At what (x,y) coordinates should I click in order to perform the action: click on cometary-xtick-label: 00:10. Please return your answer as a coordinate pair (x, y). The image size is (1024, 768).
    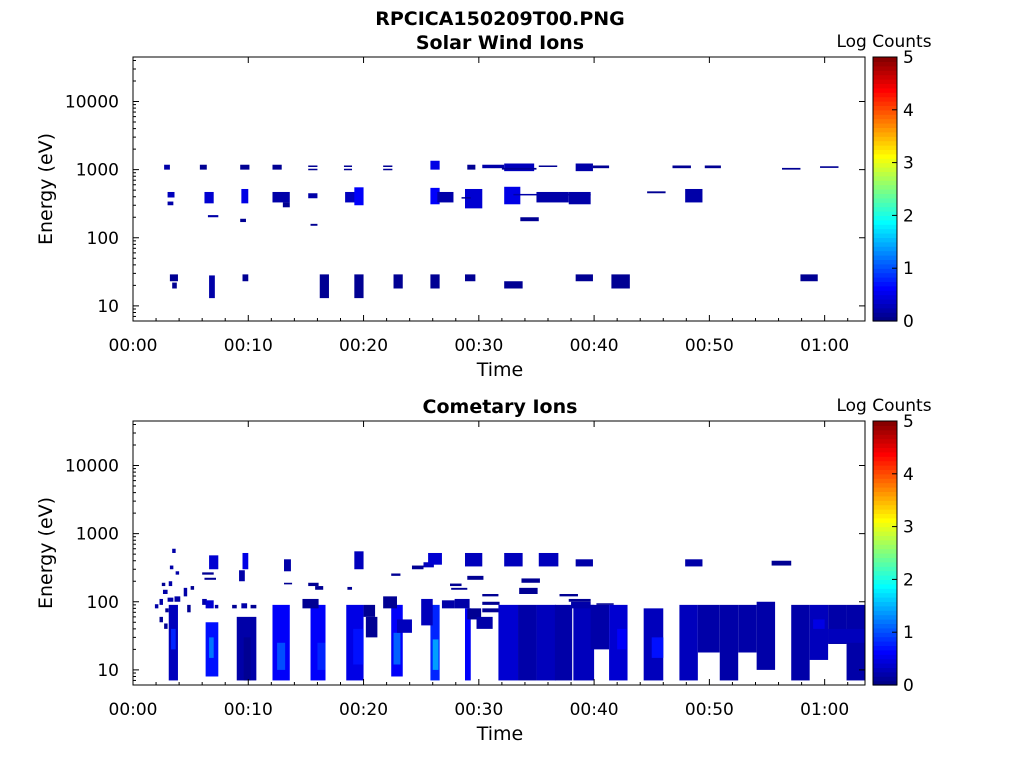
    Looking at the image, I should click on (248, 710).